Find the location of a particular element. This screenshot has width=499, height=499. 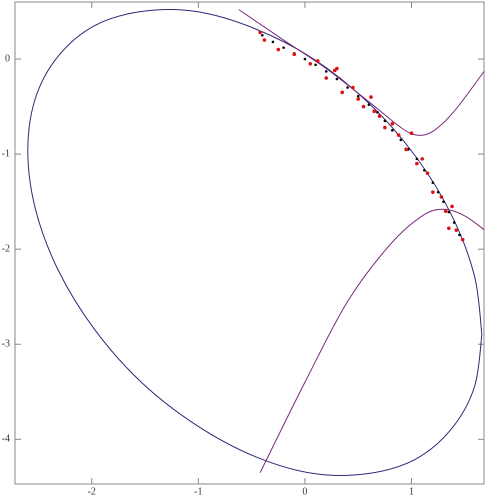

x-tick-label: 0 is located at coordinates (304, 491).